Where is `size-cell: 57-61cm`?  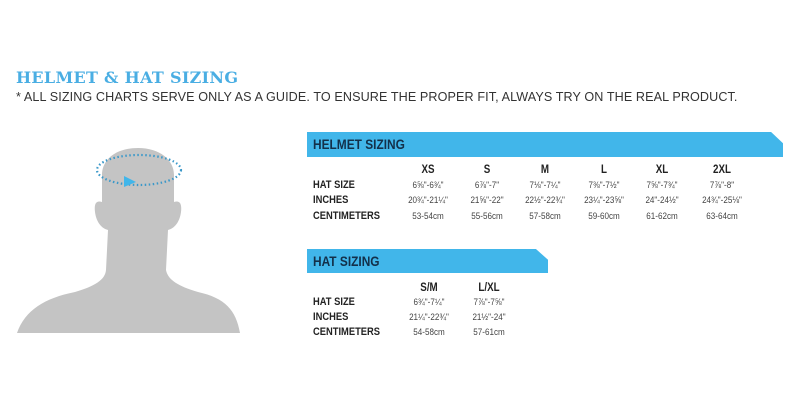
size-cell: 57-61cm is located at coordinates (489, 332).